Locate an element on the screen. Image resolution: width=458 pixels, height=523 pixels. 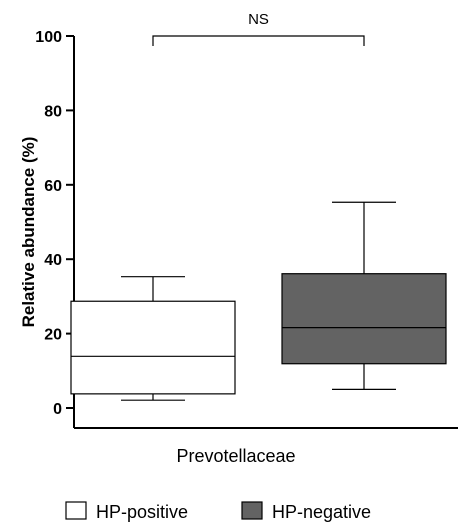
bracket-line is located at coordinates (258, 40).